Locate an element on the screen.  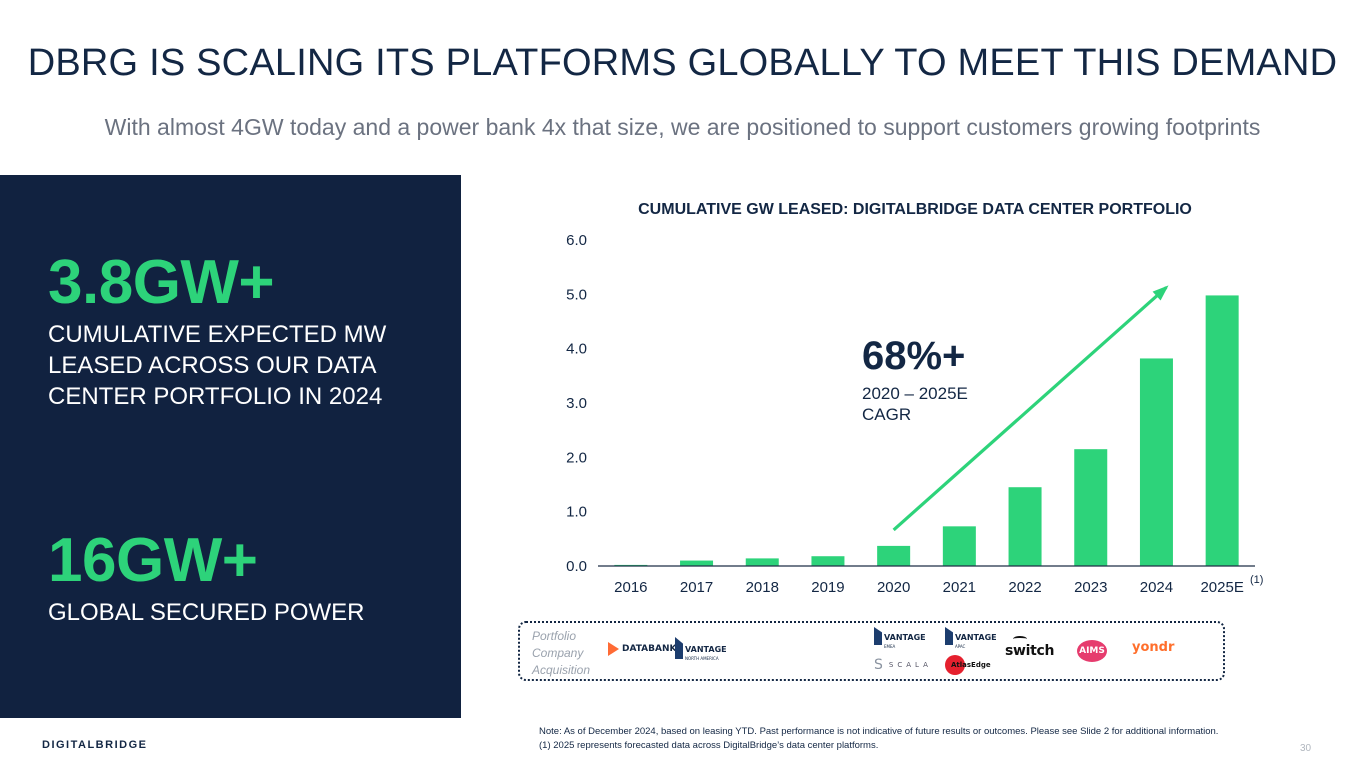
scala-logo-text: SCALA is located at coordinates (910, 665).